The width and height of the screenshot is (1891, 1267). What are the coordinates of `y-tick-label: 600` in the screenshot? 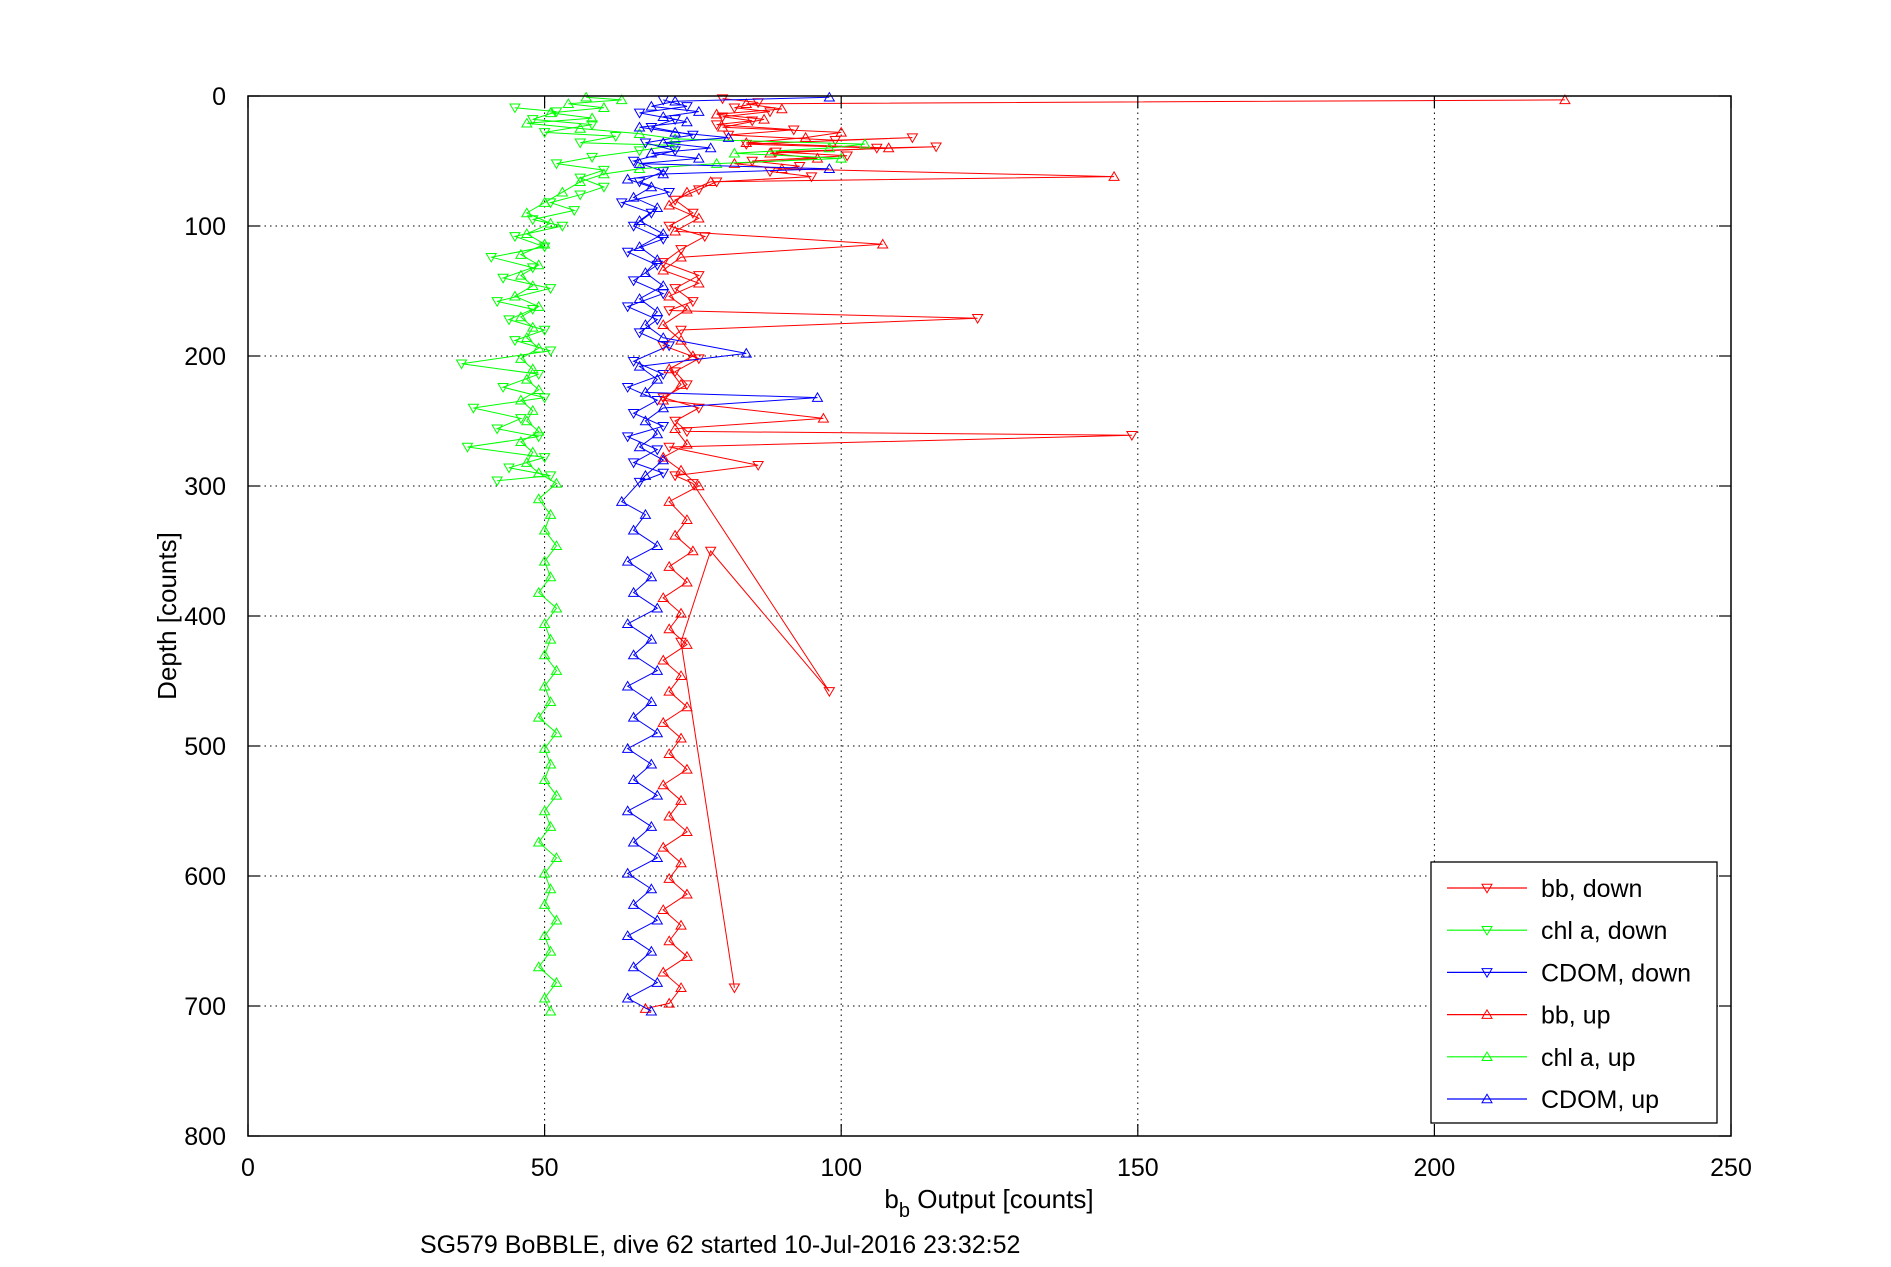 It's located at (205, 877).